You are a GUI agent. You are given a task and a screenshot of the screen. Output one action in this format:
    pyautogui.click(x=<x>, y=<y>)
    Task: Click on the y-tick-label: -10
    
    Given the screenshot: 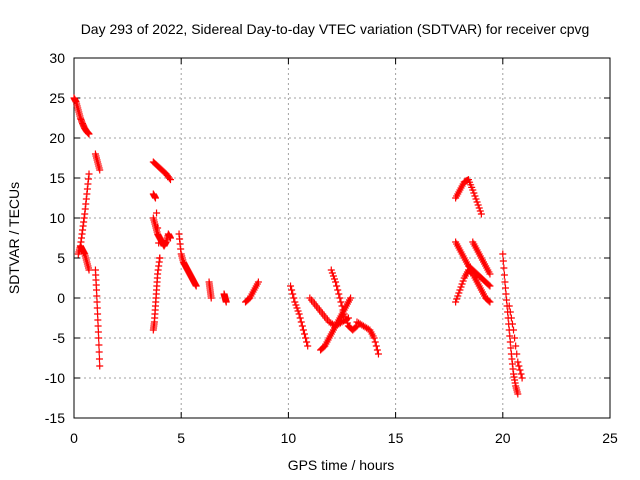 What is the action you would take?
    pyautogui.click(x=55, y=378)
    